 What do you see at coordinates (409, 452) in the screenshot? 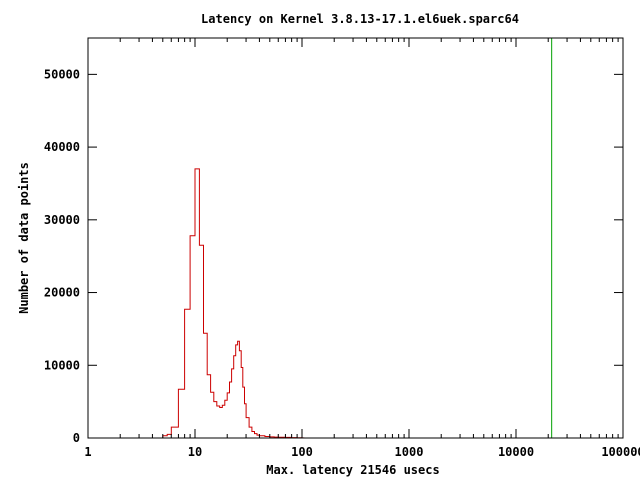
I see `x-tick-label: 1000` at bounding box center [409, 452].